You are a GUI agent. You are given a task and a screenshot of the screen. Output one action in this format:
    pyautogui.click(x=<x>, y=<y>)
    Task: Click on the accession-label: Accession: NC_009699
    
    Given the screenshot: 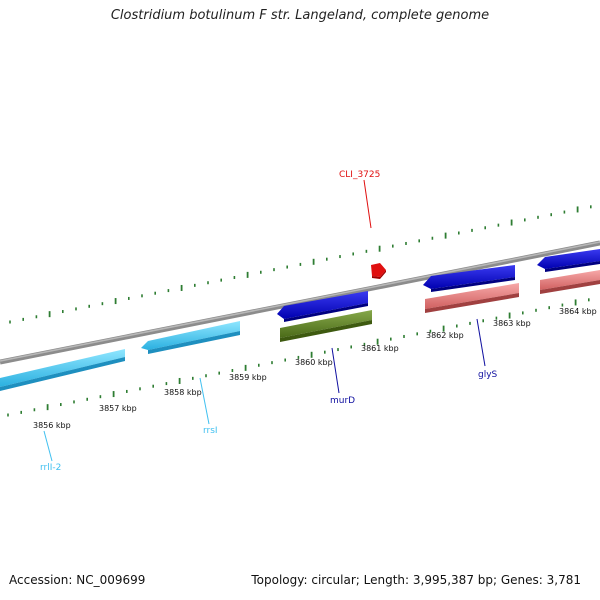 What is the action you would take?
    pyautogui.click(x=77, y=580)
    